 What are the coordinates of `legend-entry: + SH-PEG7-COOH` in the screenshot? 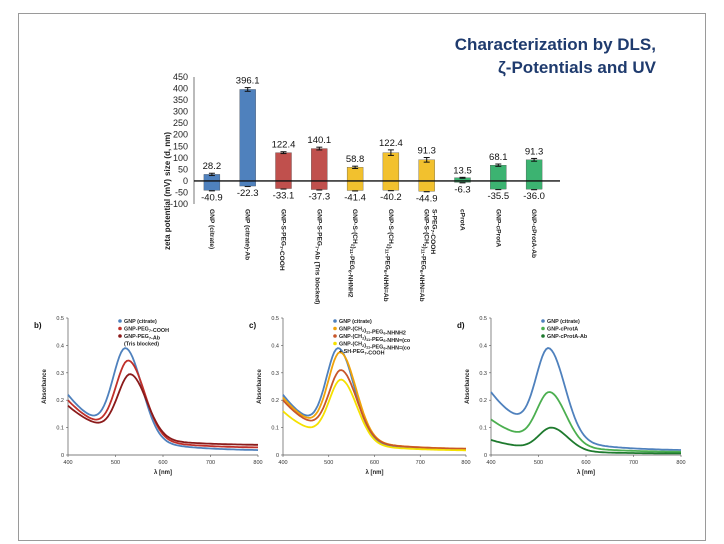 It's located at (362, 352).